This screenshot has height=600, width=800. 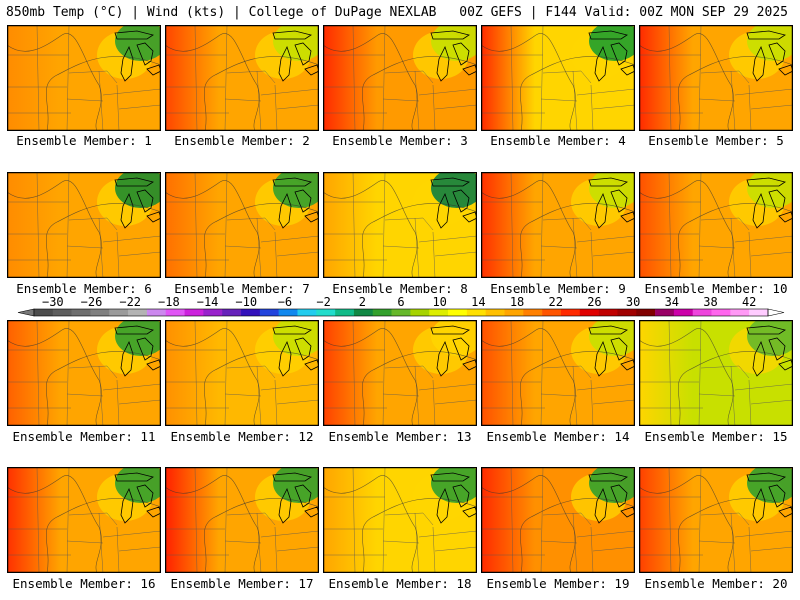 What do you see at coordinates (400, 436) in the screenshot?
I see `member-label: Ensemble Member: 13` at bounding box center [400, 436].